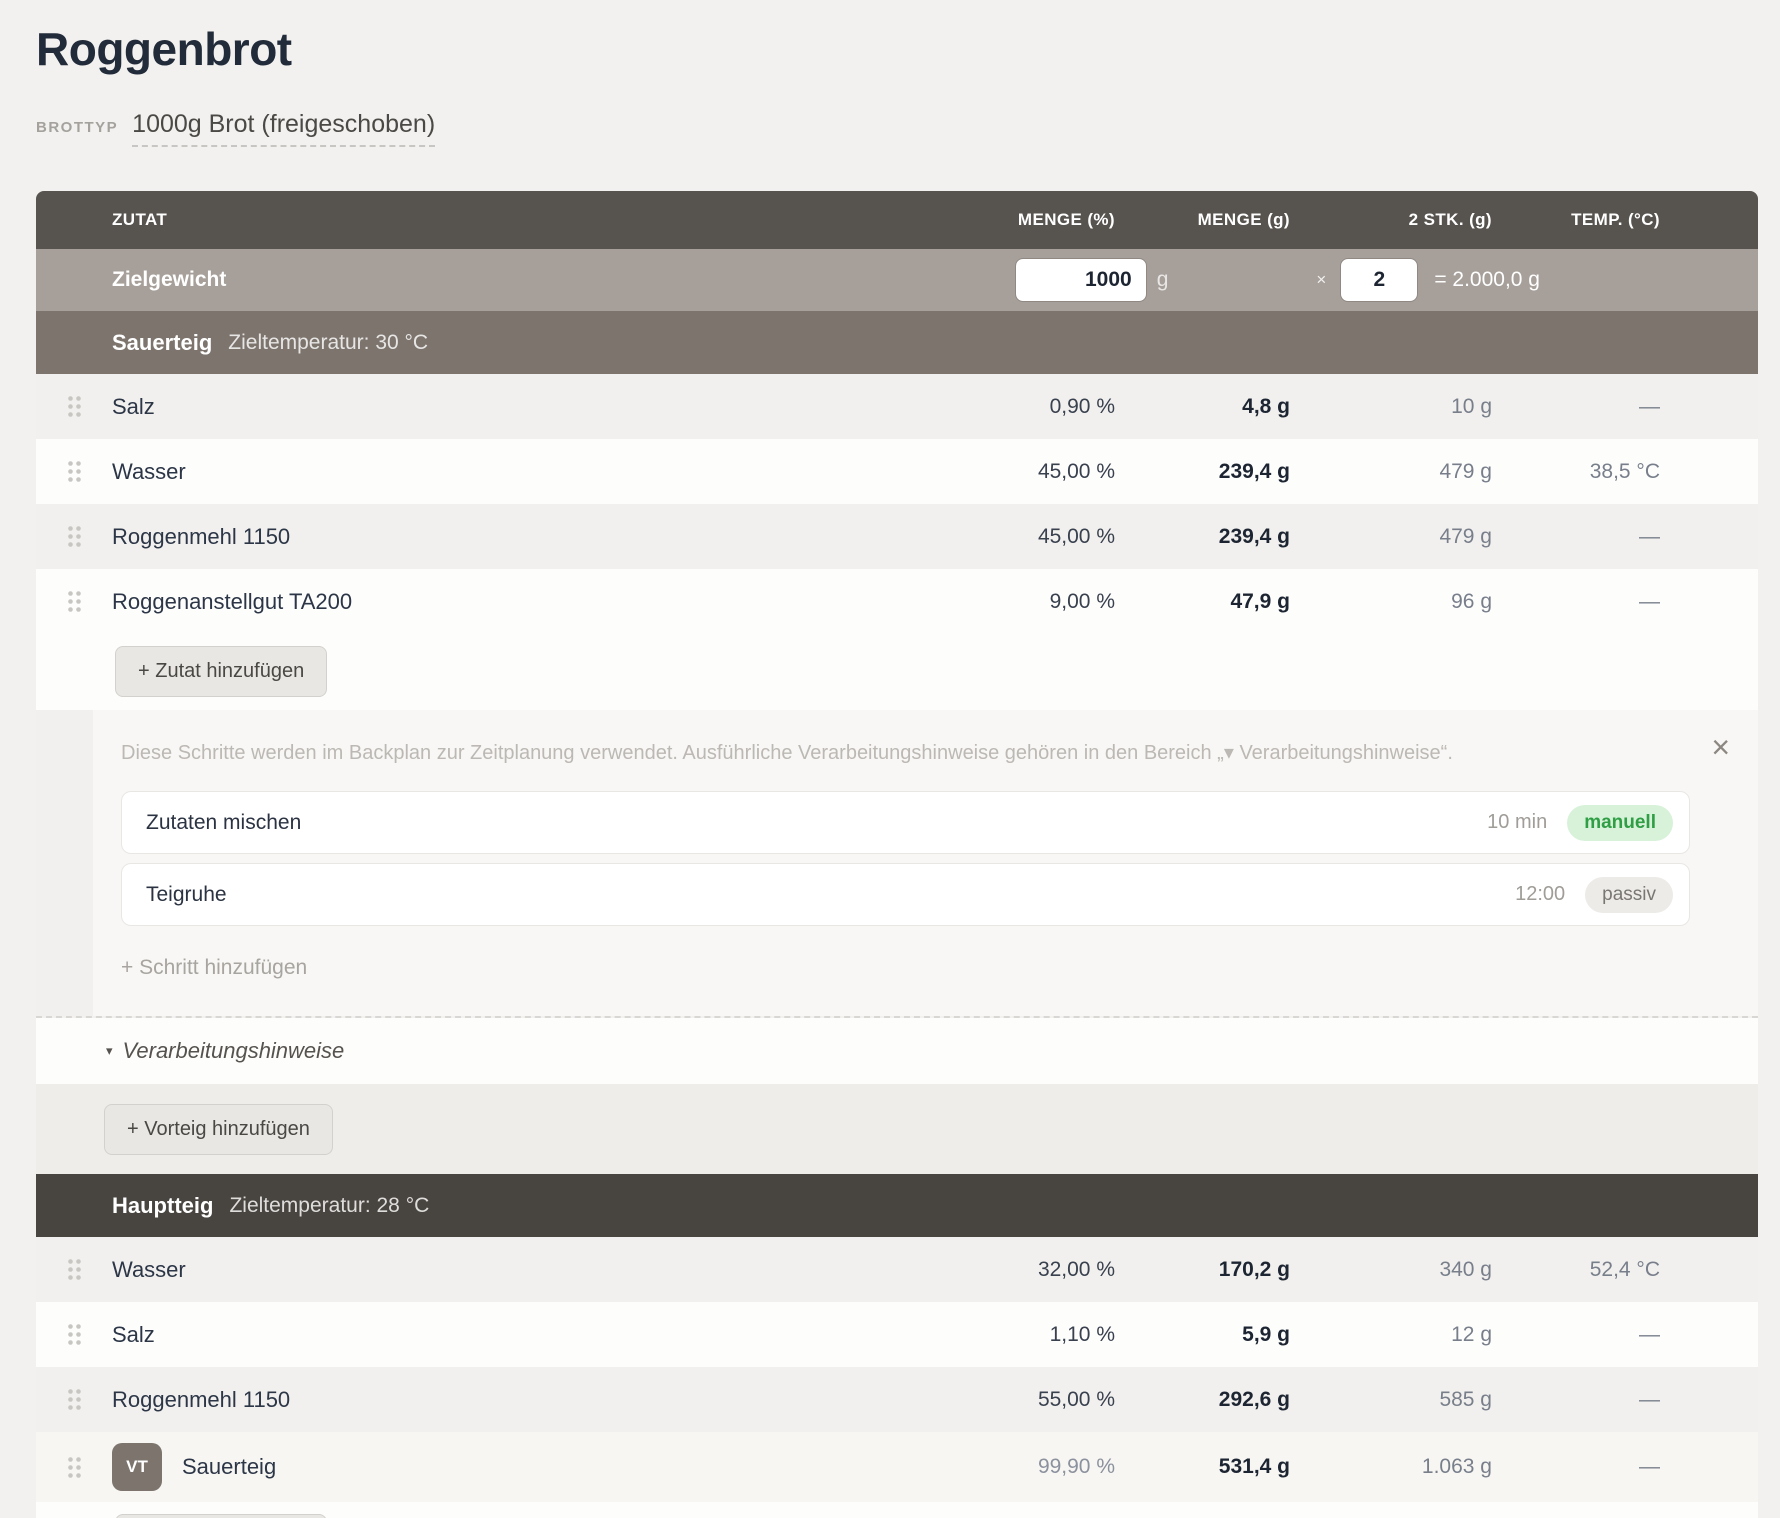  What do you see at coordinates (1471, 406) in the screenshot?
I see `ingredient-stk: 10 g` at bounding box center [1471, 406].